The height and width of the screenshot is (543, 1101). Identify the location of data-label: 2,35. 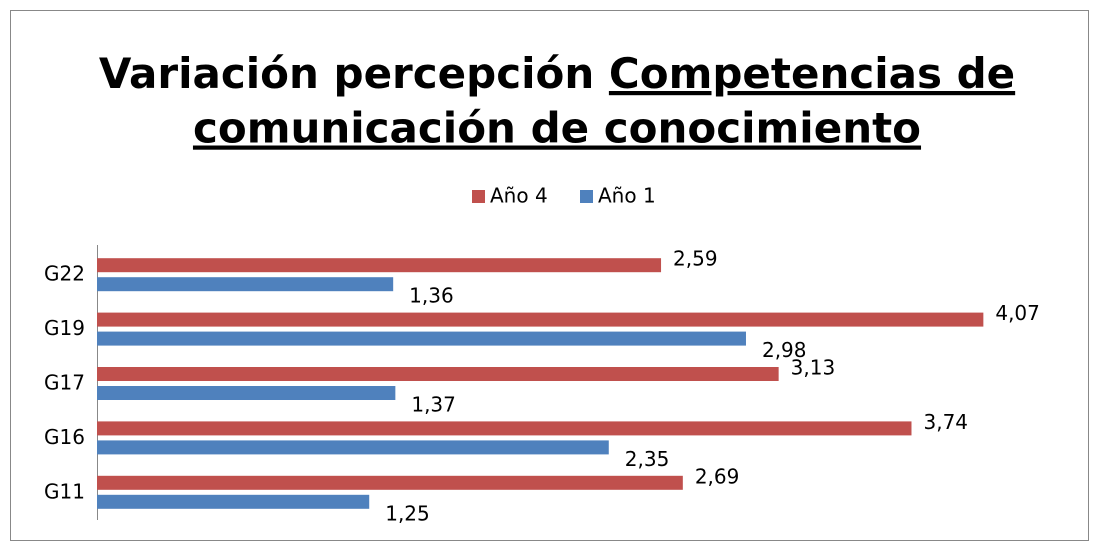
(647, 459).